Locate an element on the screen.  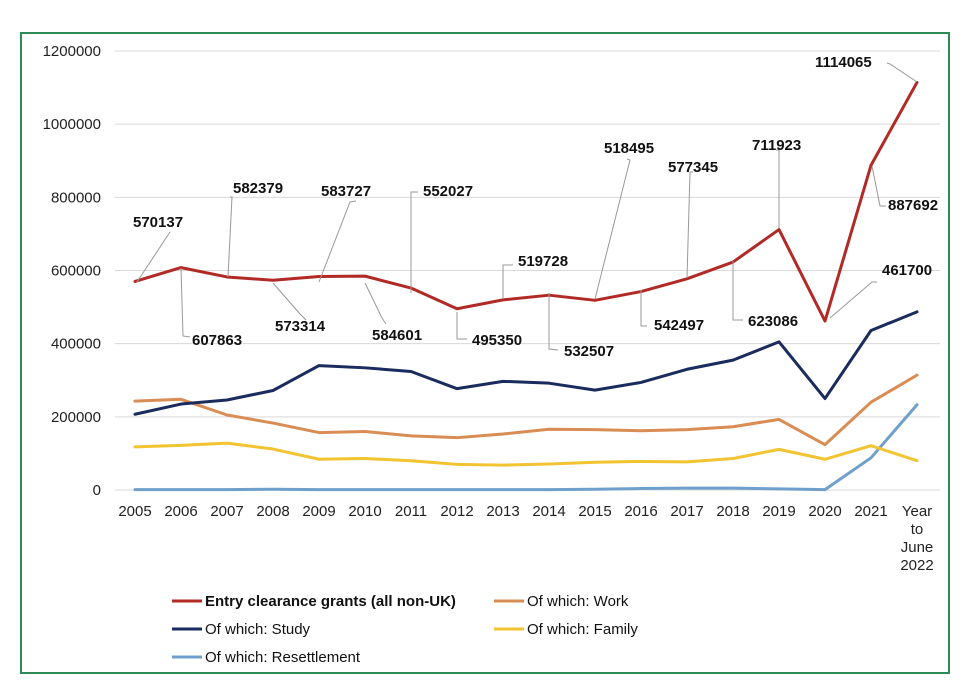
x-tick-label-line: Year is located at coordinates (917, 511).